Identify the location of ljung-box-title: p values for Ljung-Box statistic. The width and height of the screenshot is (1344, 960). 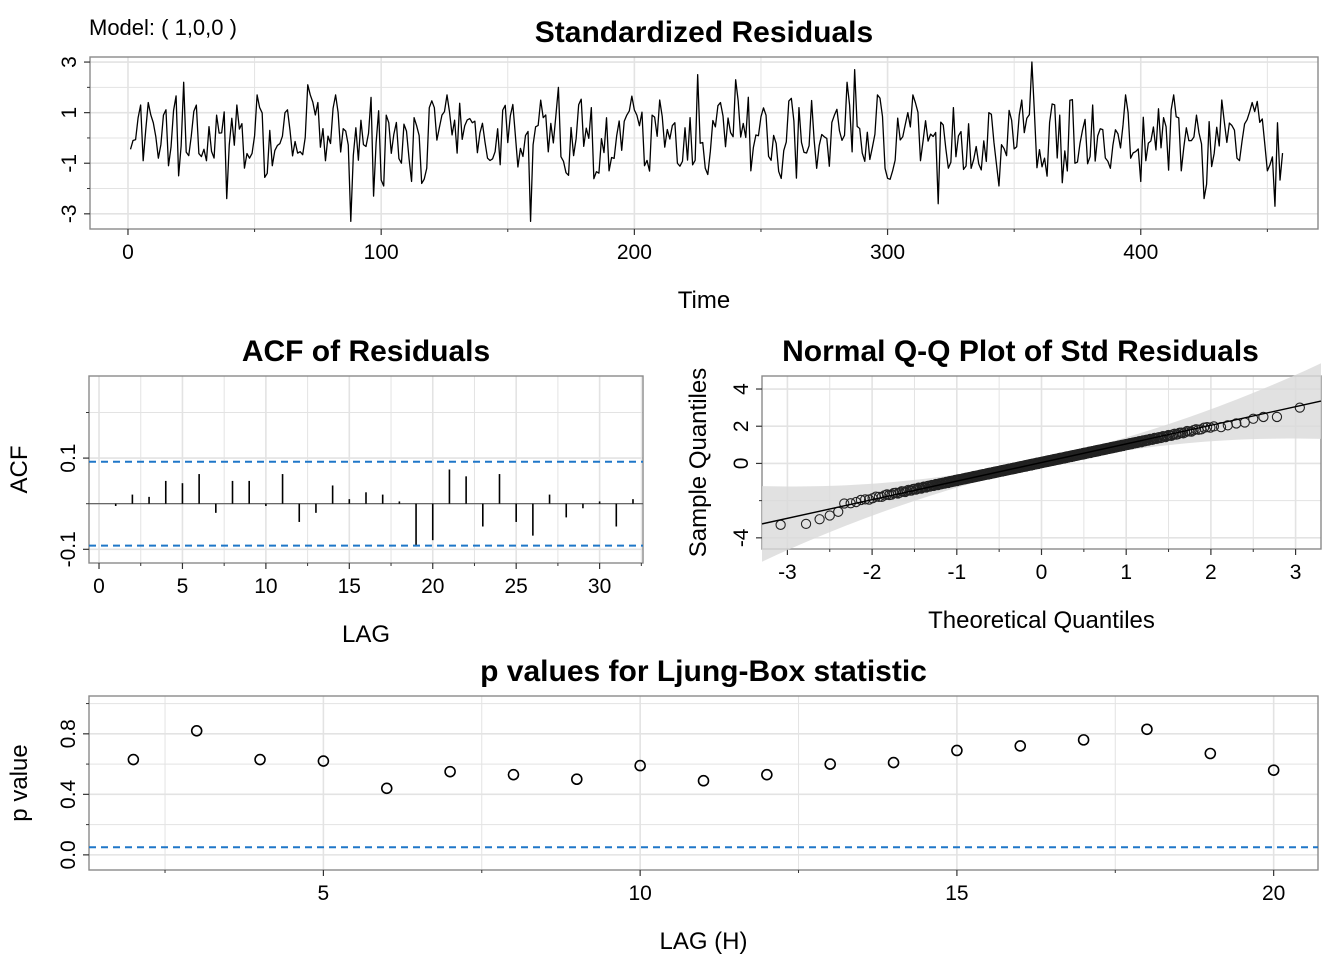
(703, 671).